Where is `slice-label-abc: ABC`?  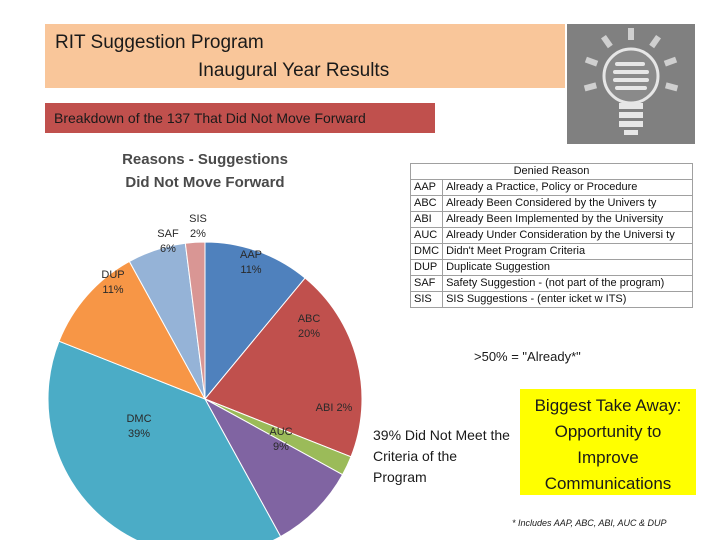
slice-label-abc: ABC is located at coordinates (309, 319).